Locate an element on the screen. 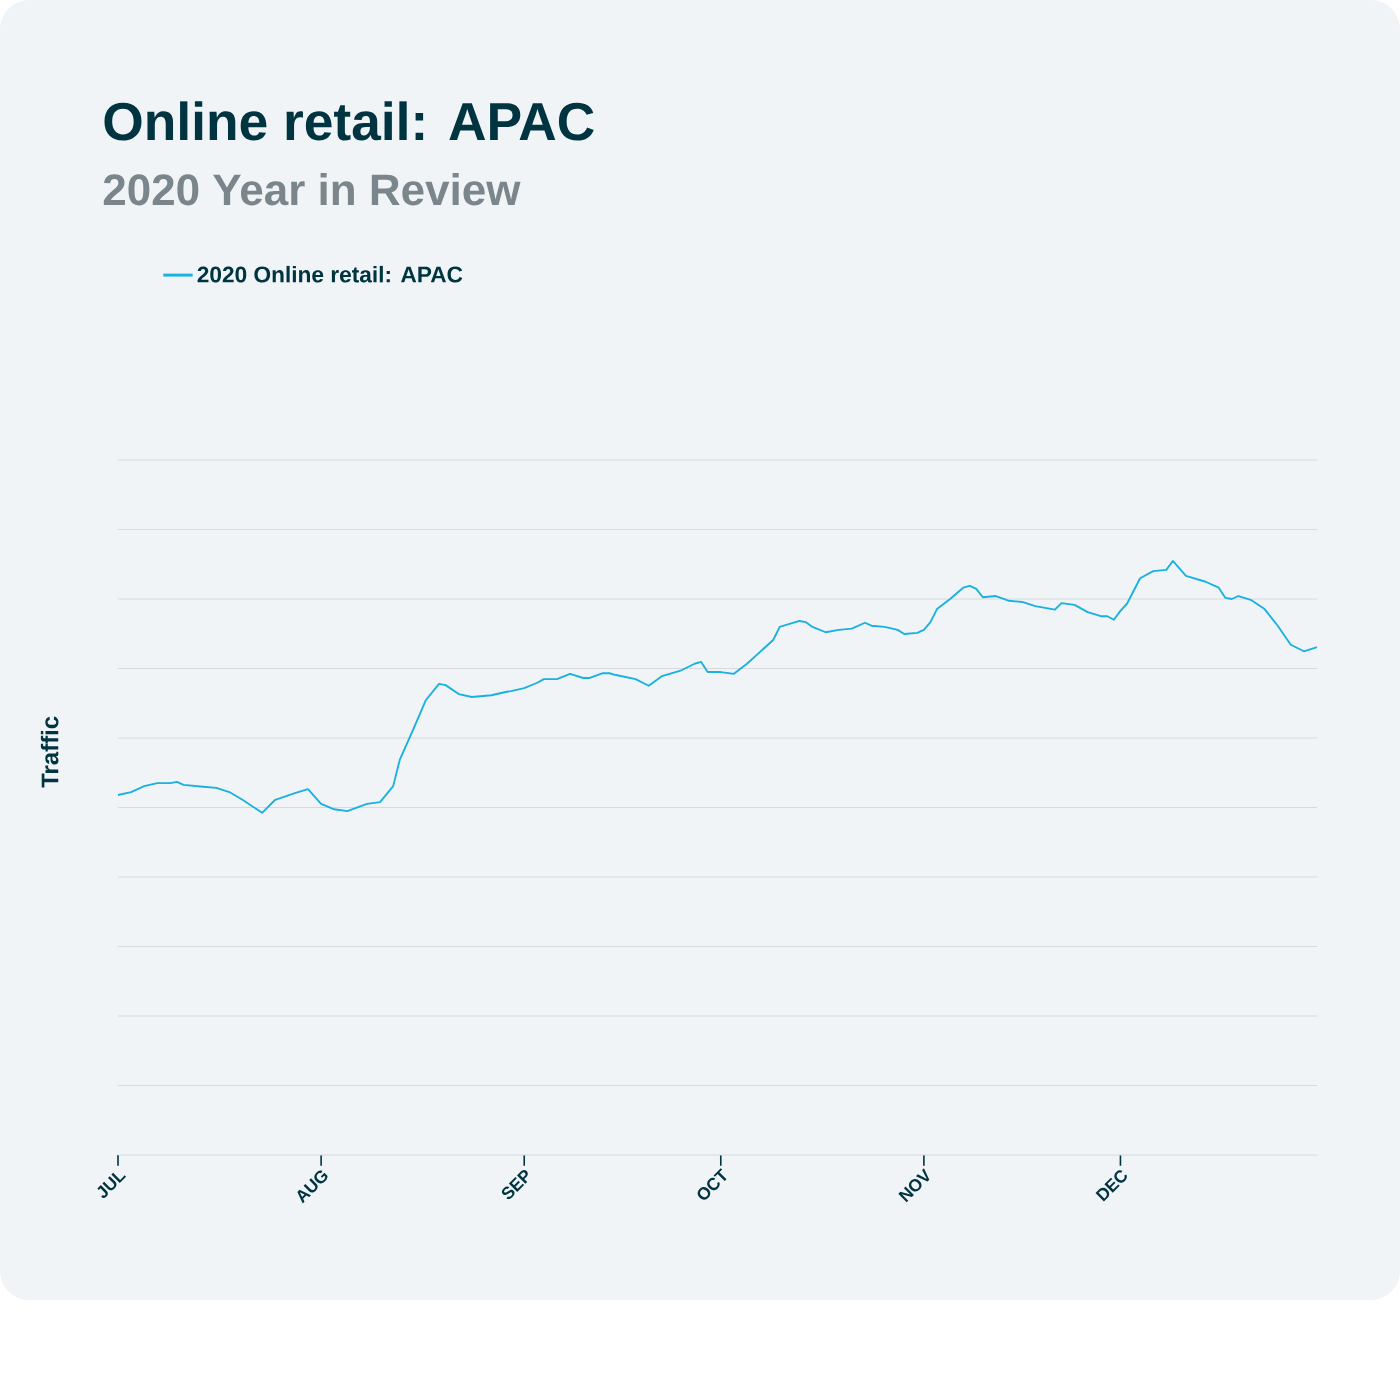 The height and width of the screenshot is (1376, 1400). legend-label: 2020 Online retail: APAC is located at coordinates (330, 274).